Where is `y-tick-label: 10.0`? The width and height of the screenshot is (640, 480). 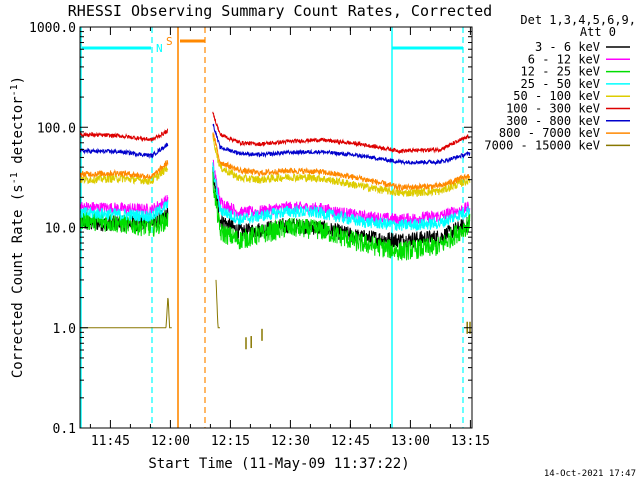
y-tick-label: 10.0 is located at coordinates (60, 229).